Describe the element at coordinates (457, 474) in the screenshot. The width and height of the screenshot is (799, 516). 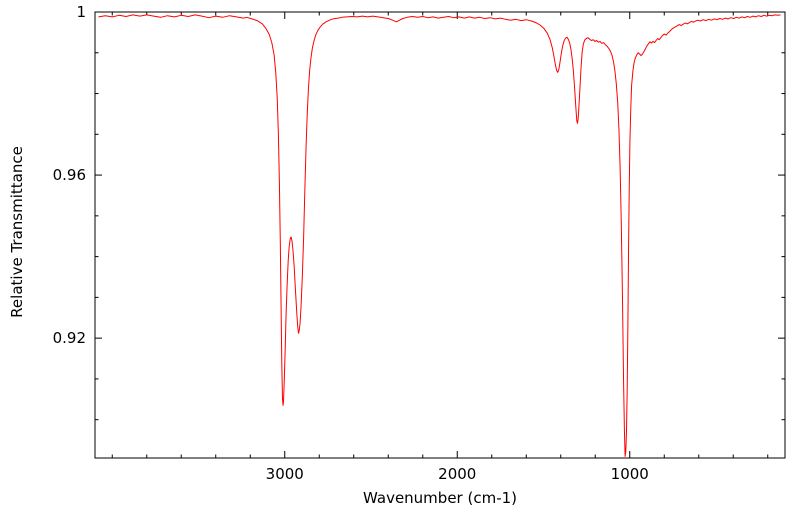
I see `x-tick-label: 2000` at that location.